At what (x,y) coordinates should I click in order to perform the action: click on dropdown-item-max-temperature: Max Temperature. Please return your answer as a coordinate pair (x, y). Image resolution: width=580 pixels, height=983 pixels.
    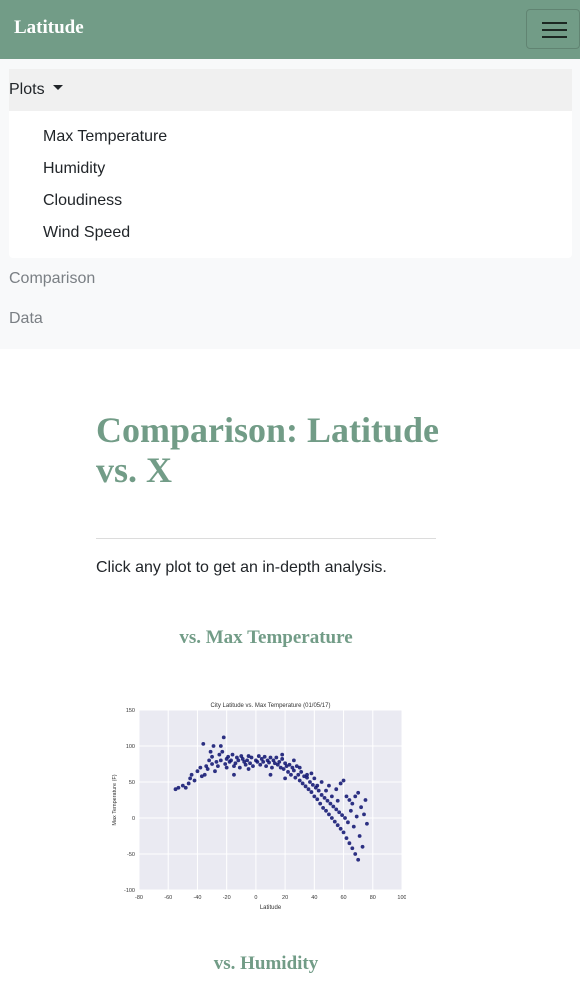
    Looking at the image, I should click on (105, 136).